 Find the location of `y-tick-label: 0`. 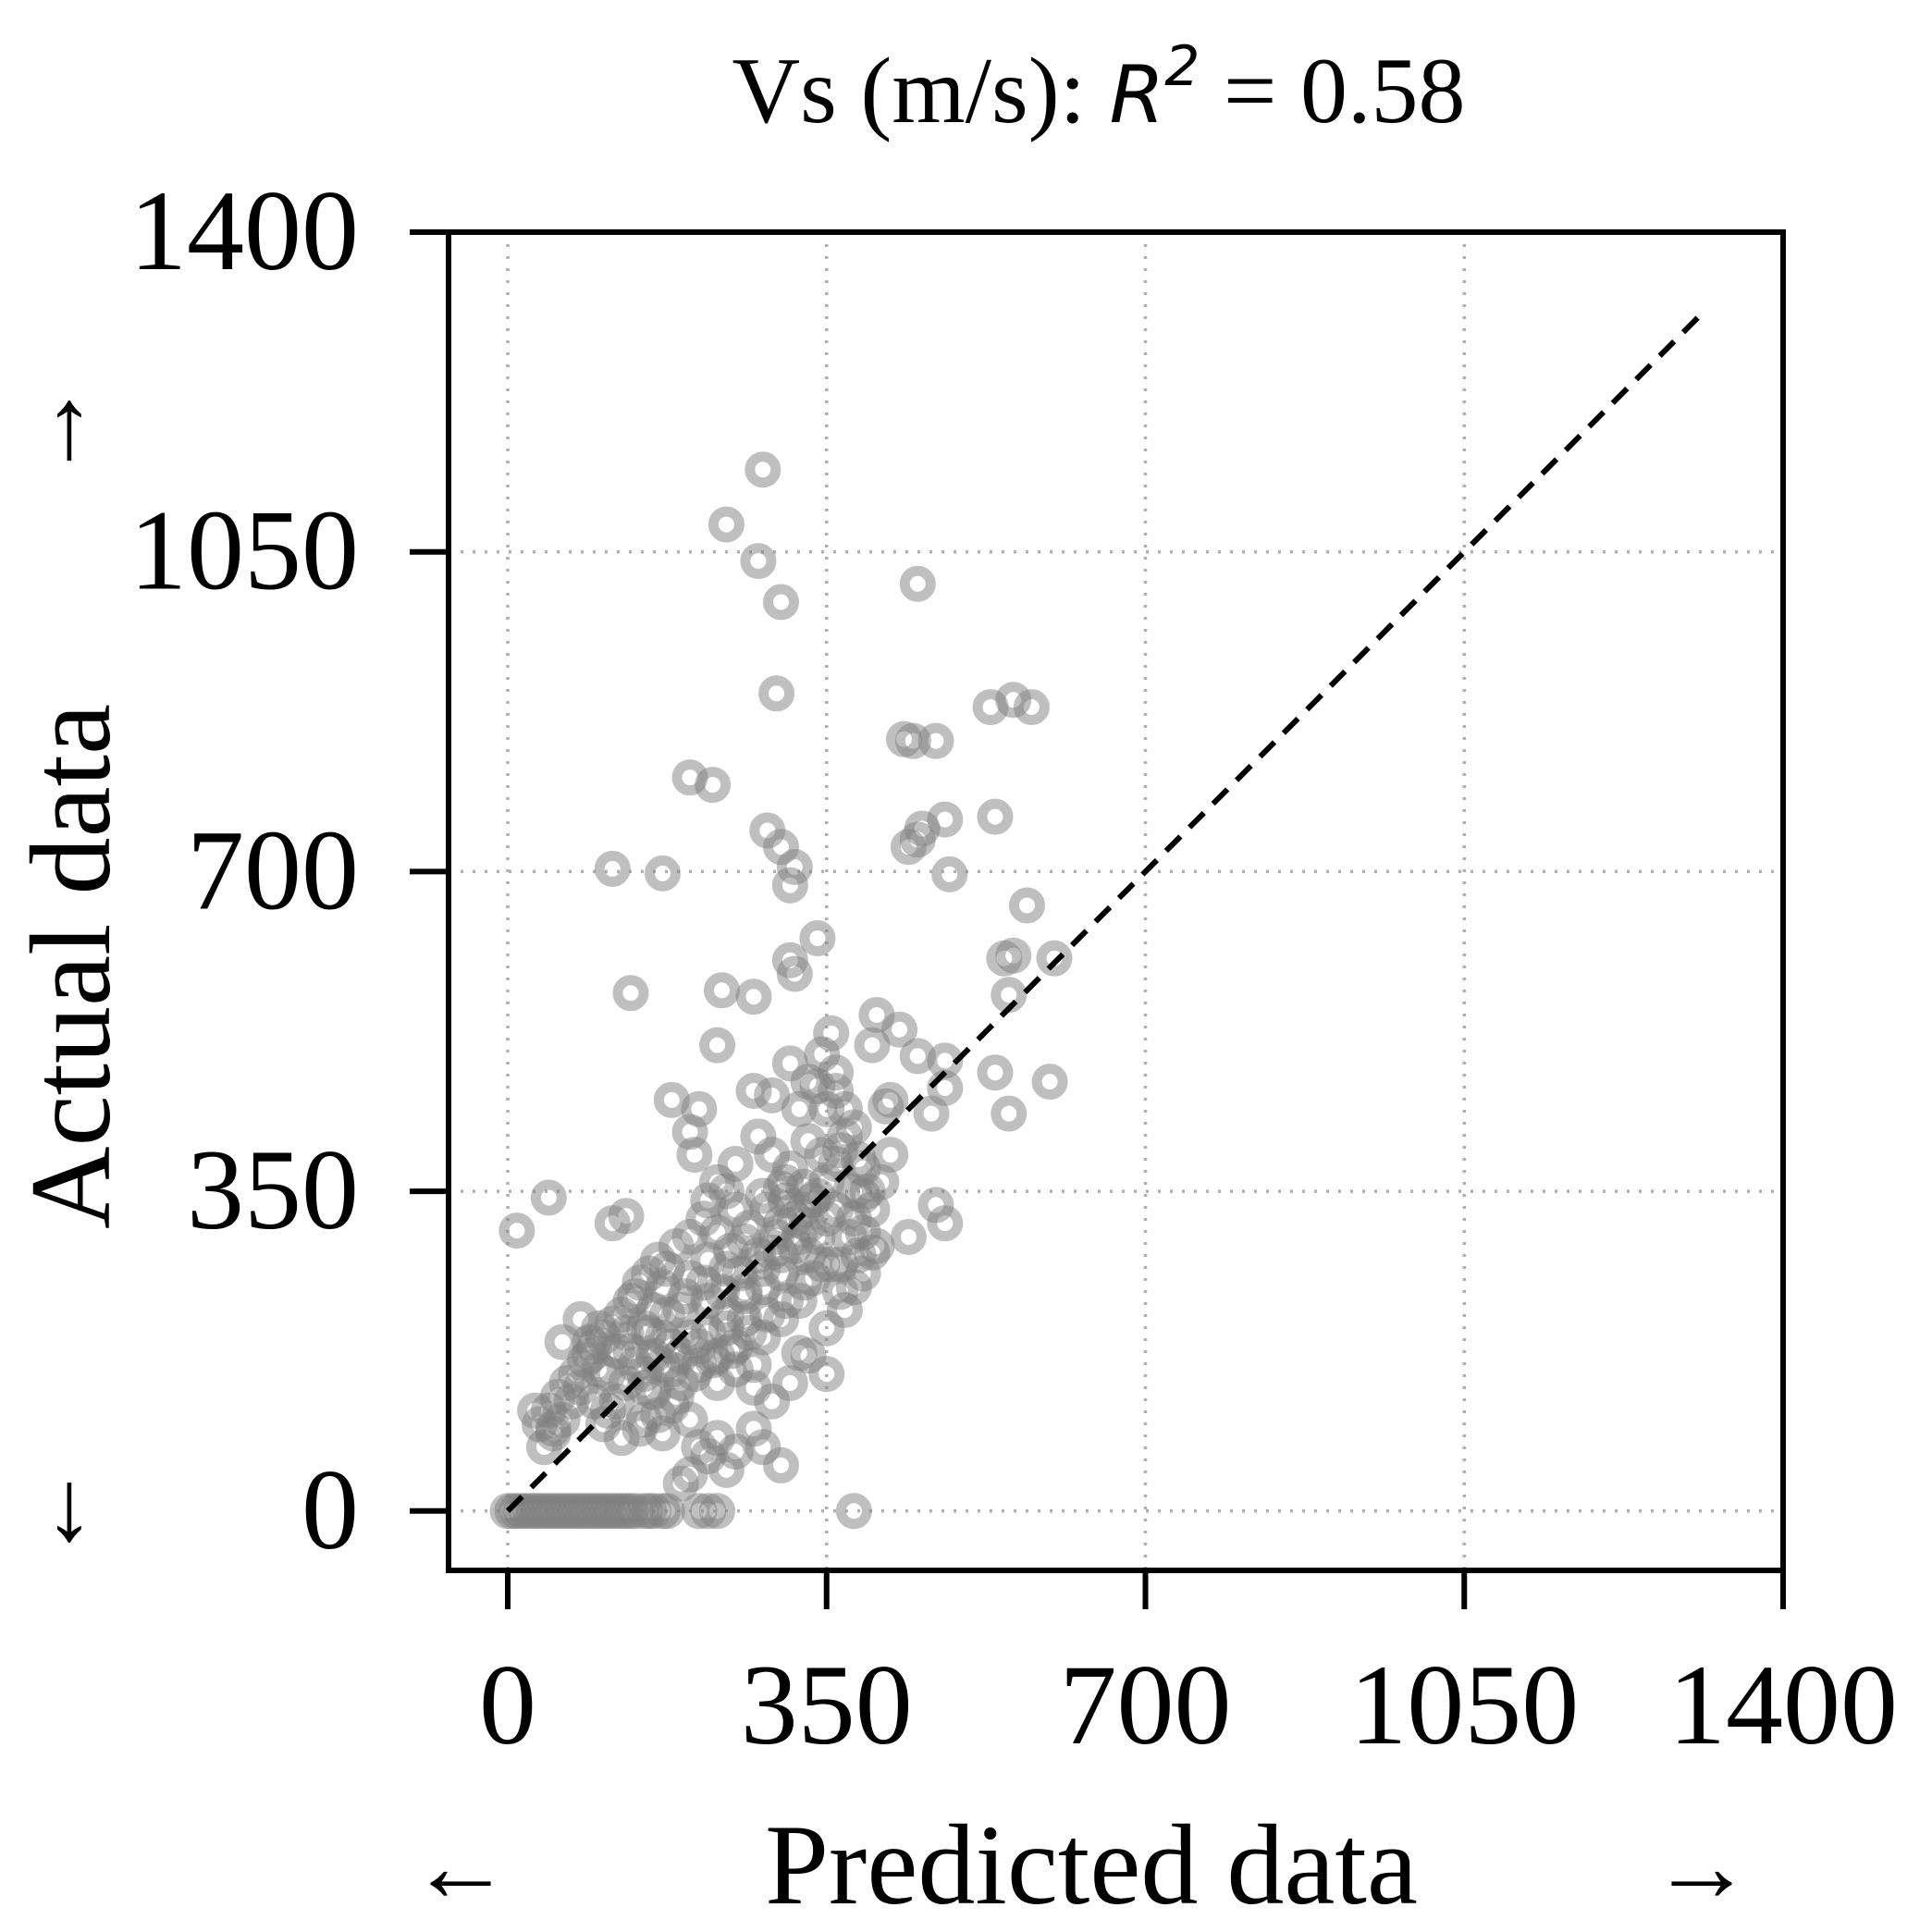

y-tick-label: 0 is located at coordinates (330, 1510).